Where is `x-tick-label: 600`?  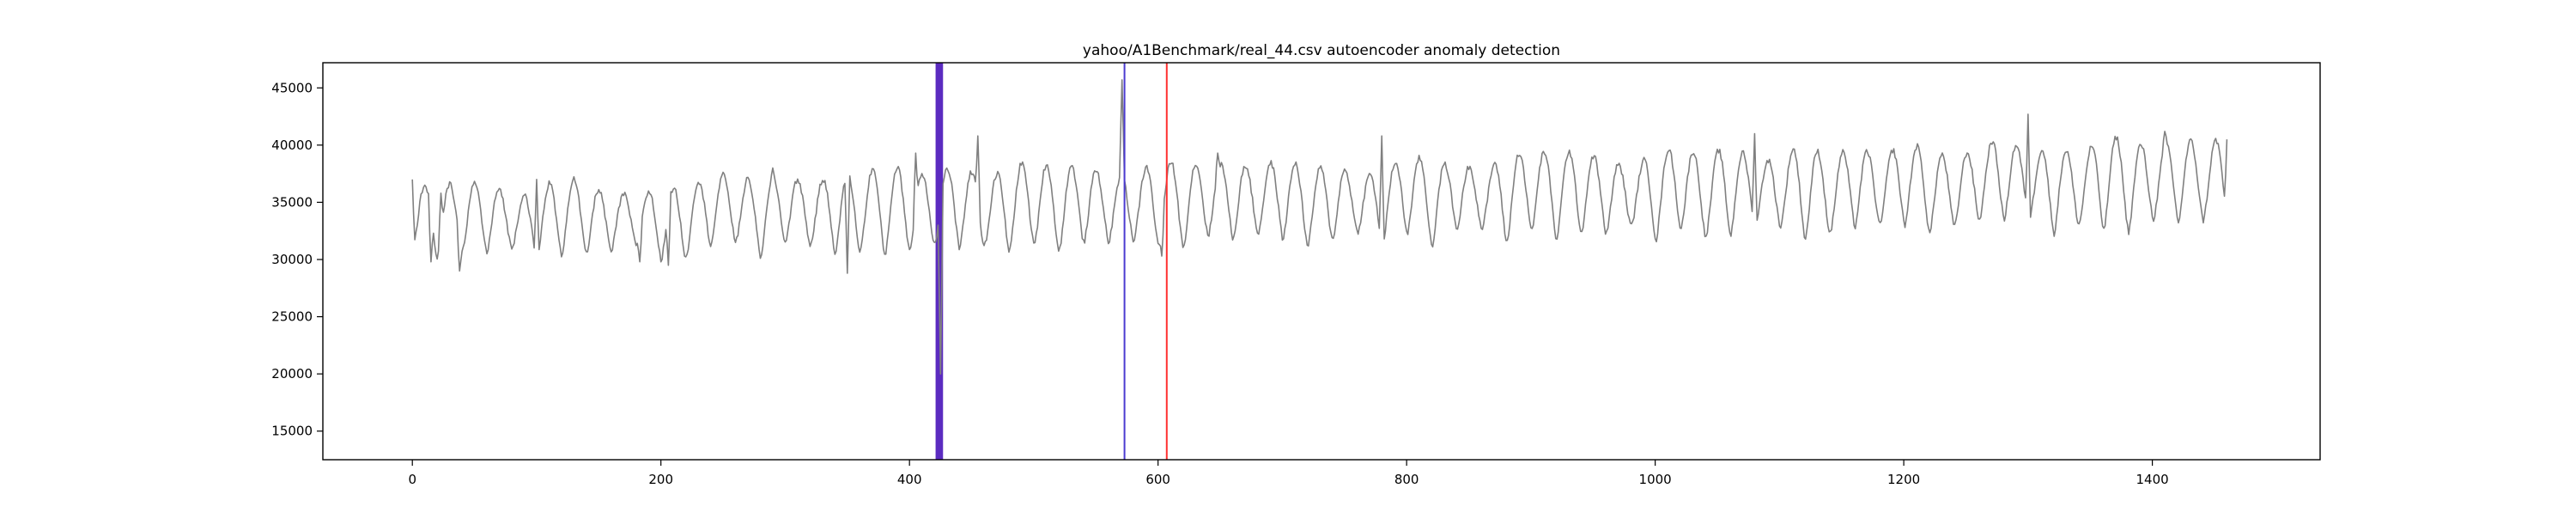 x-tick-label: 600 is located at coordinates (1158, 479).